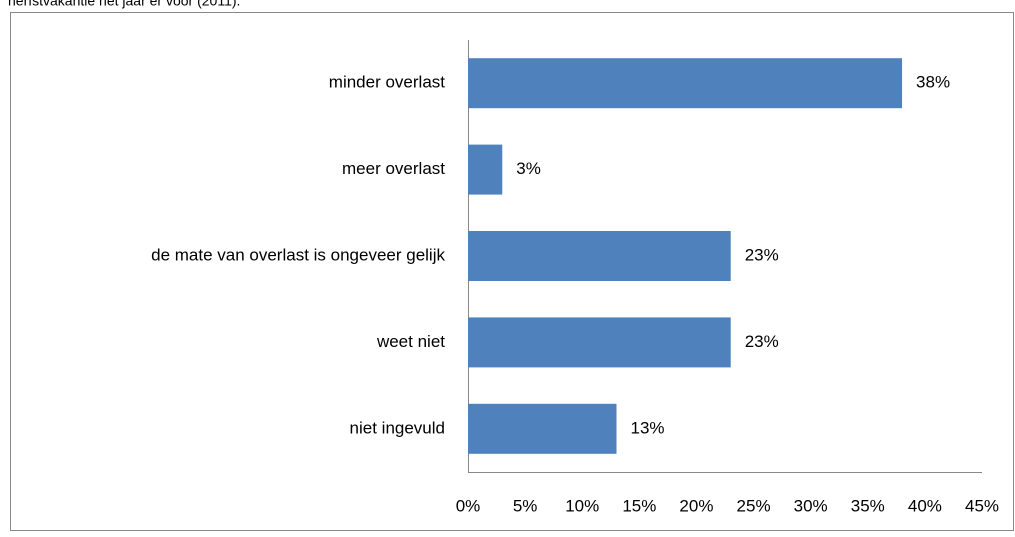  Describe the element at coordinates (582, 505) in the screenshot. I see `x-tick-label: 10%` at that location.